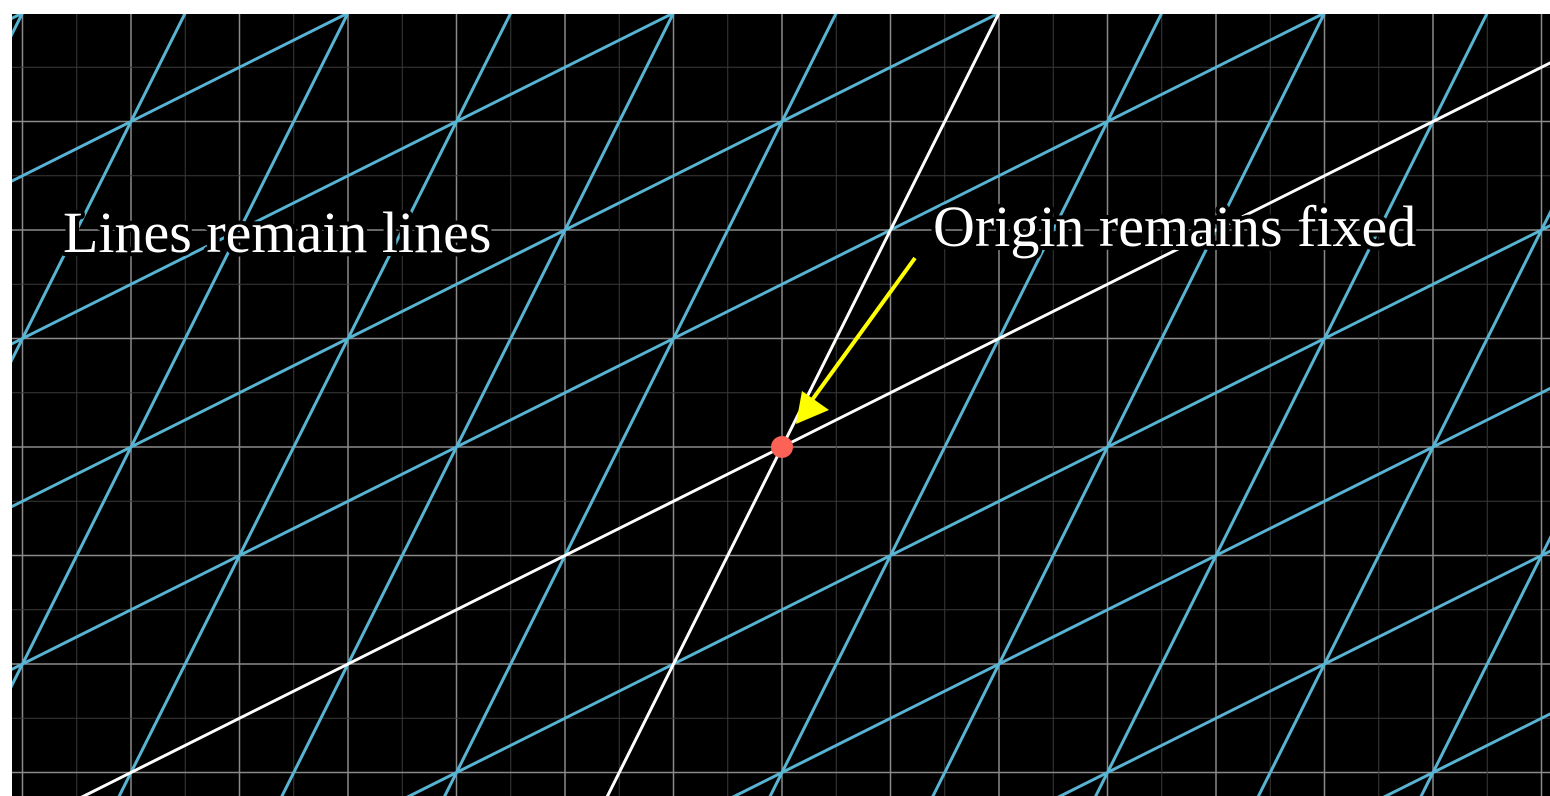 This screenshot has width=1550, height=796. I want to click on origin-dot, so click(782, 447).